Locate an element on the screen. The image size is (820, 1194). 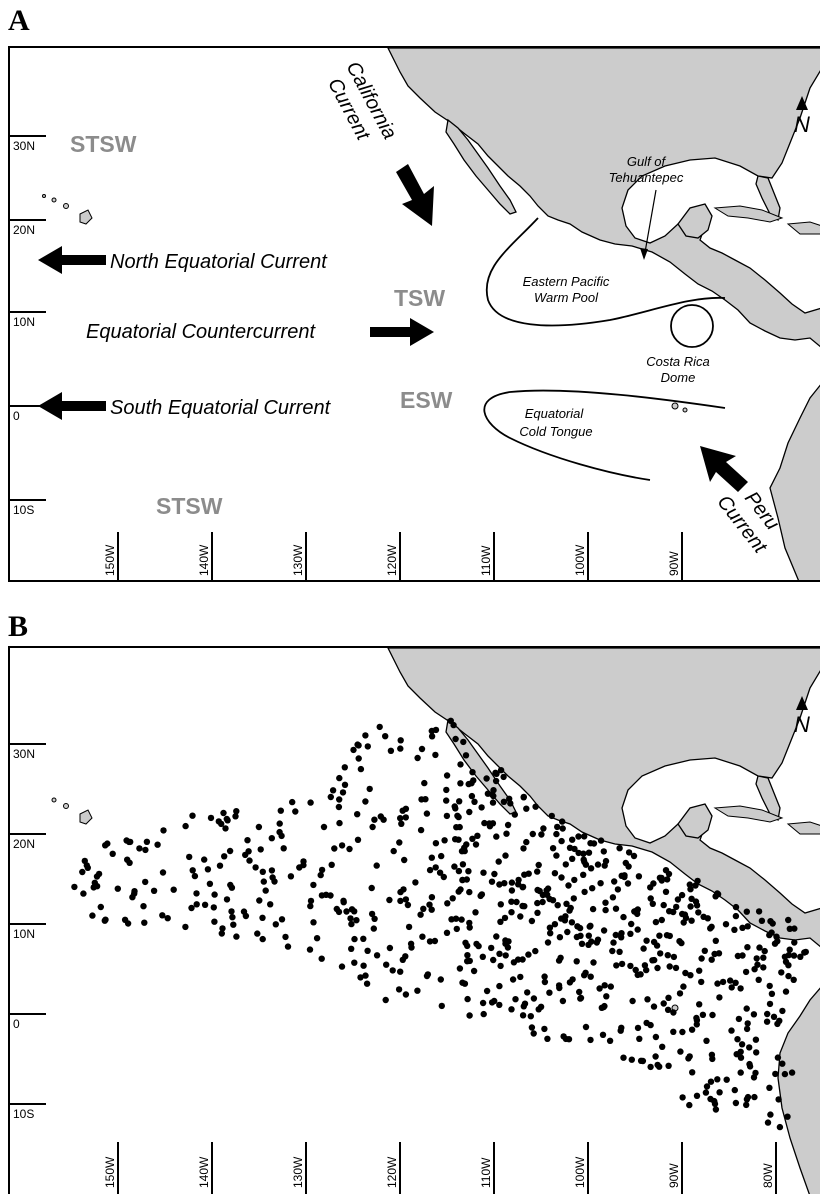
lat-label-30n: 30N is located at coordinates (24, 754).